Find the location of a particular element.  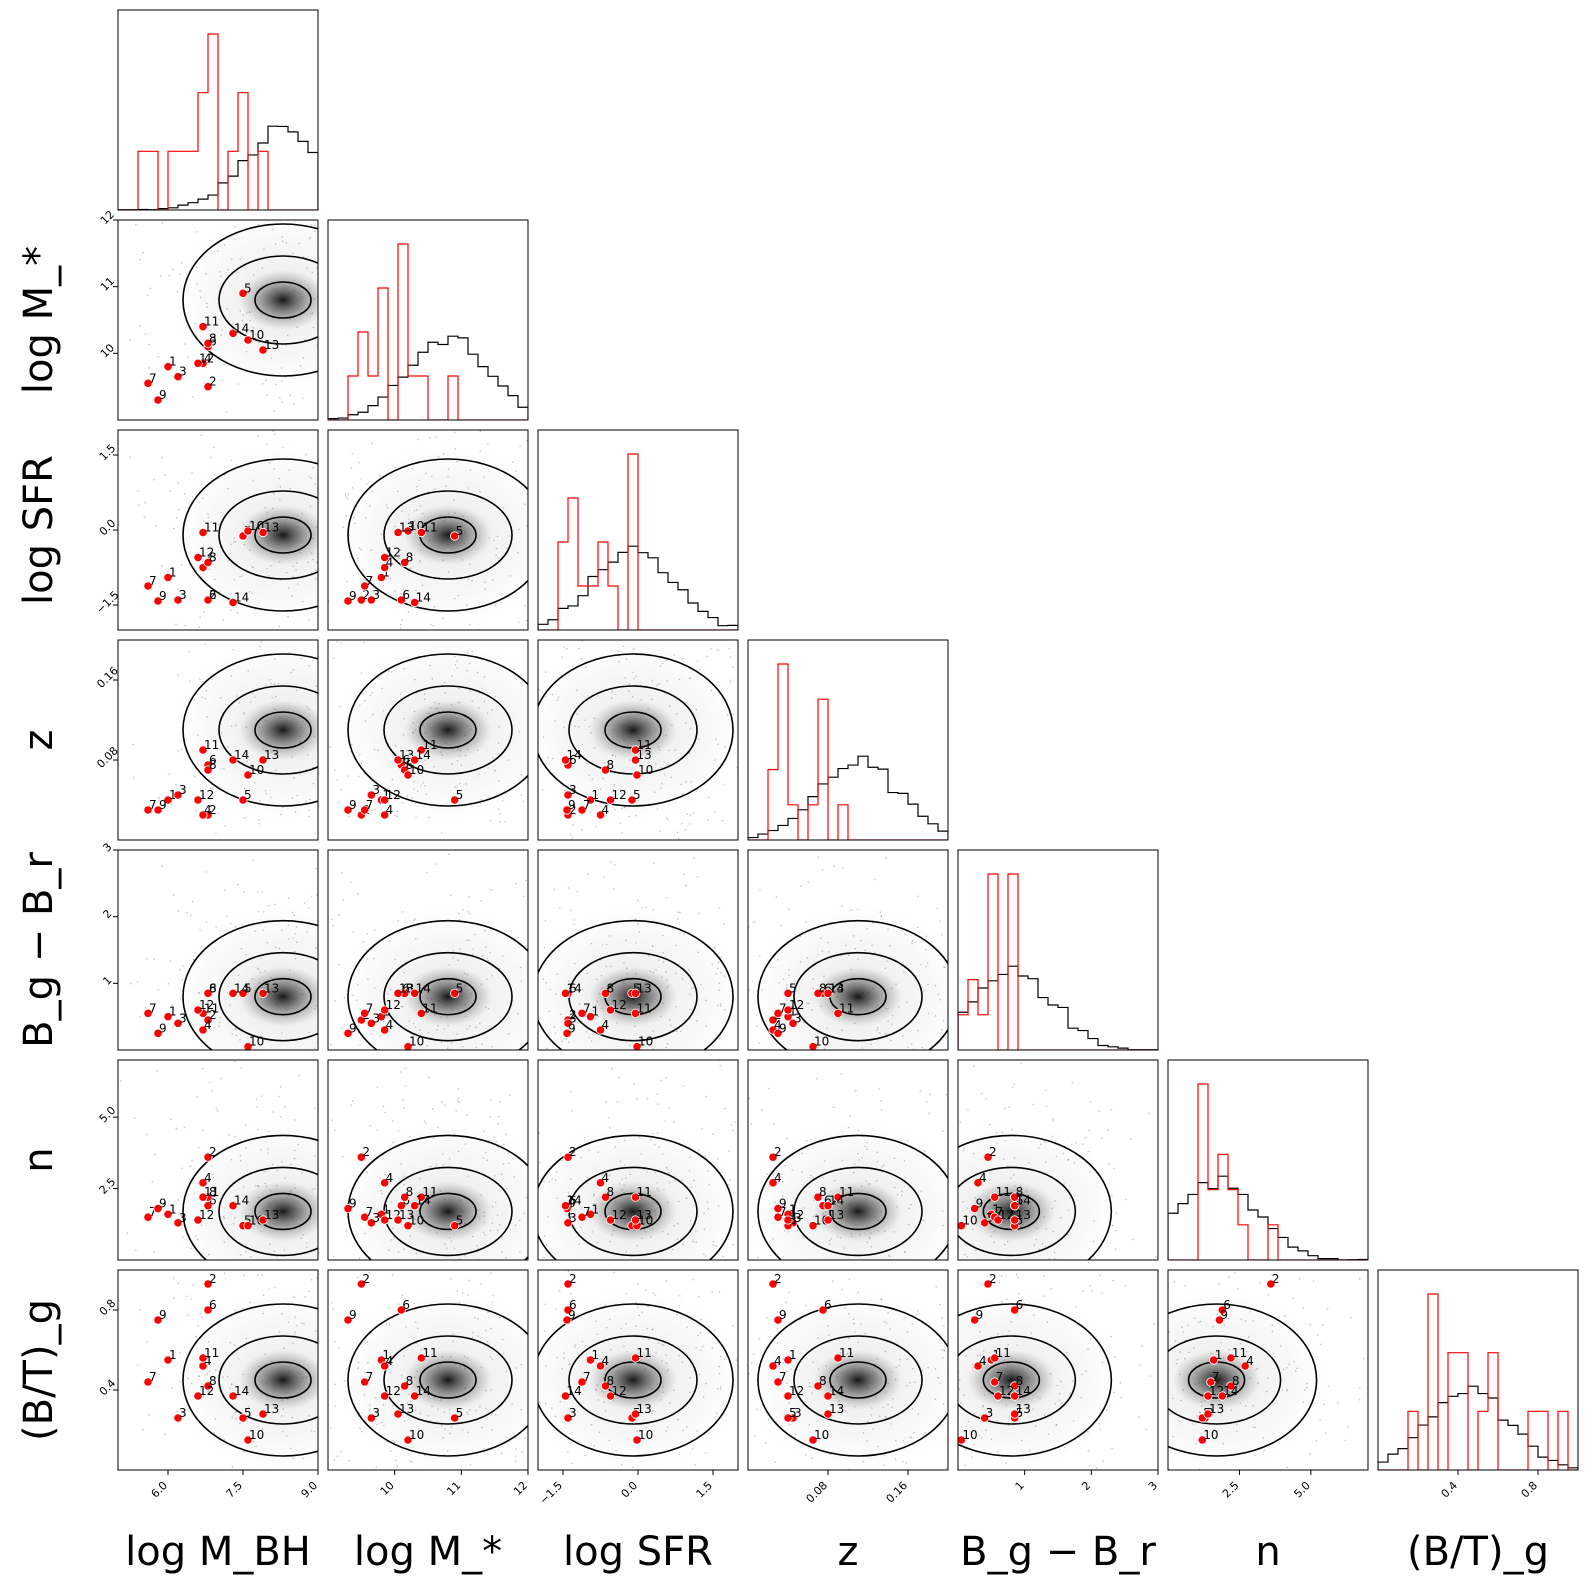

galaxy-histogram-mstar is located at coordinates (428, 331).